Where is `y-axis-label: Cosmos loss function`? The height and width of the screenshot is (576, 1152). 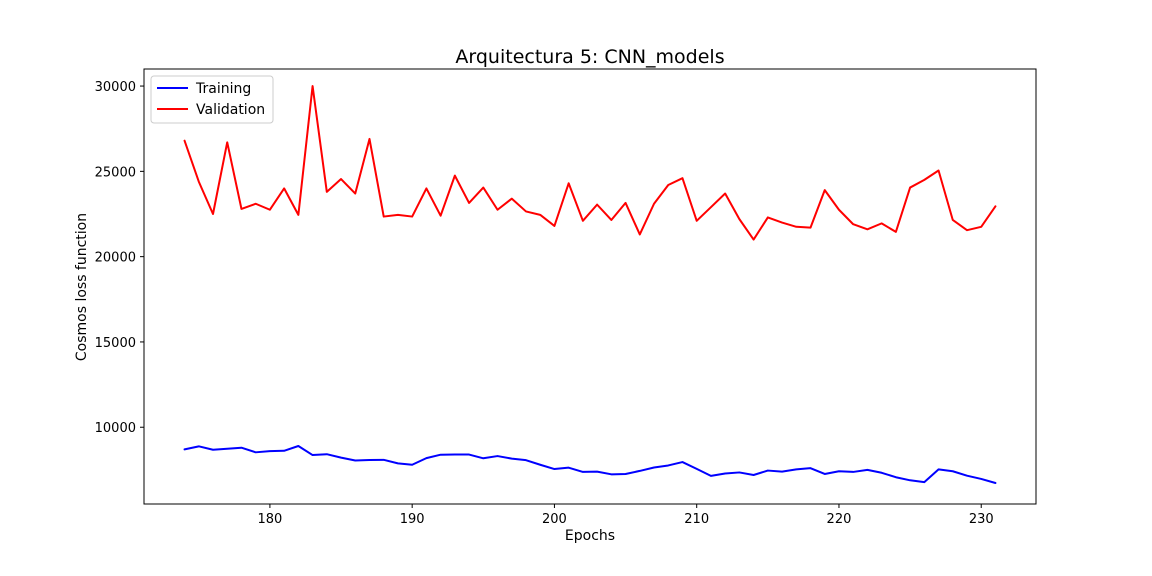 y-axis-label: Cosmos loss function is located at coordinates (82, 287).